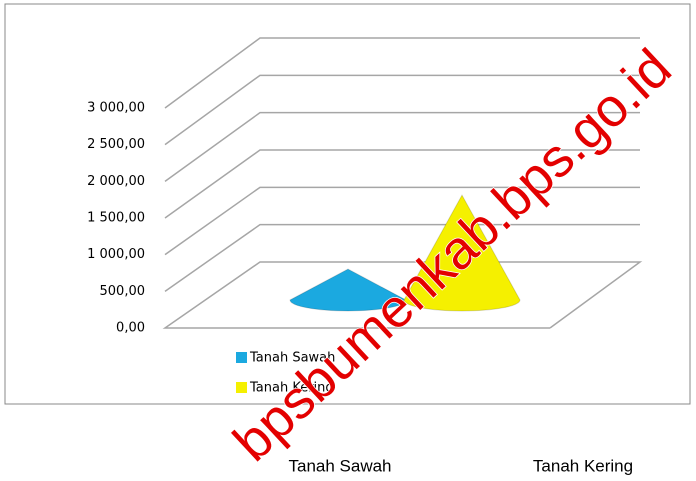 The height and width of the screenshot is (481, 696). I want to click on x-tick-label: Tanah Kering, so click(583, 465).